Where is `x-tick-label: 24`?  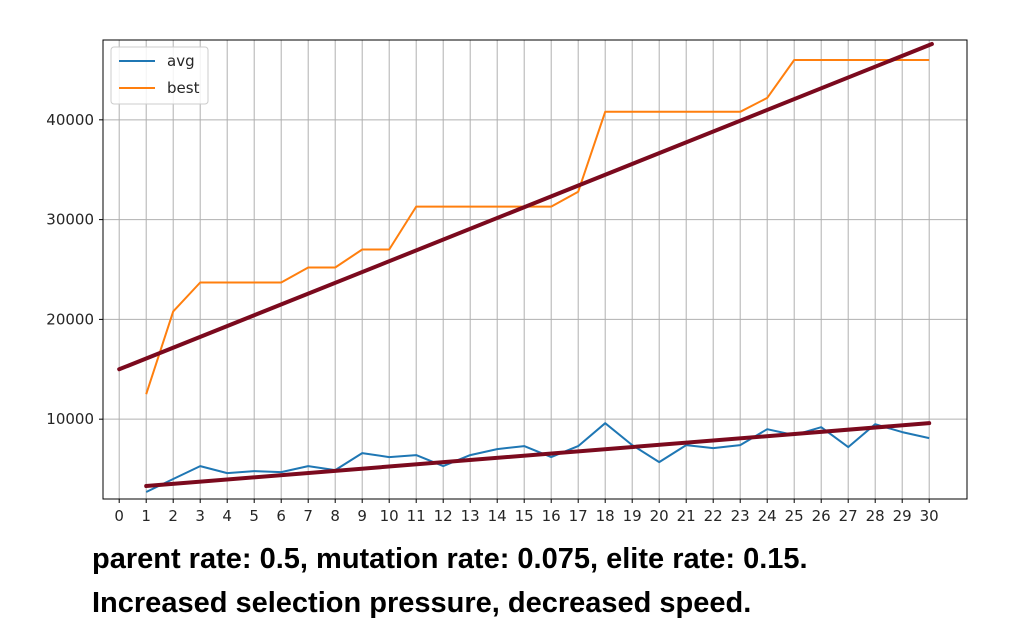
x-tick-label: 24 is located at coordinates (767, 516).